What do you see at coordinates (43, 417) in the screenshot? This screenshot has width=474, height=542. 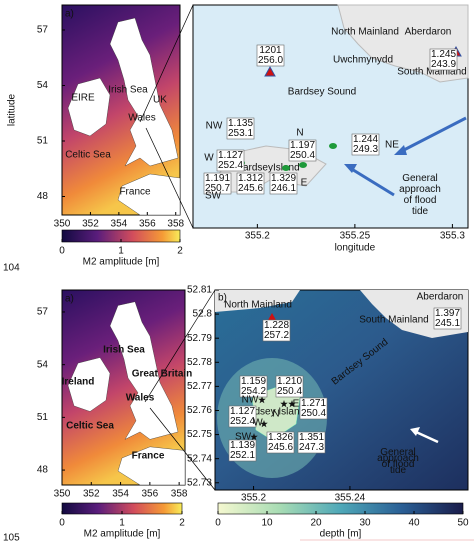 I see `y-tick-label: 51` at bounding box center [43, 417].